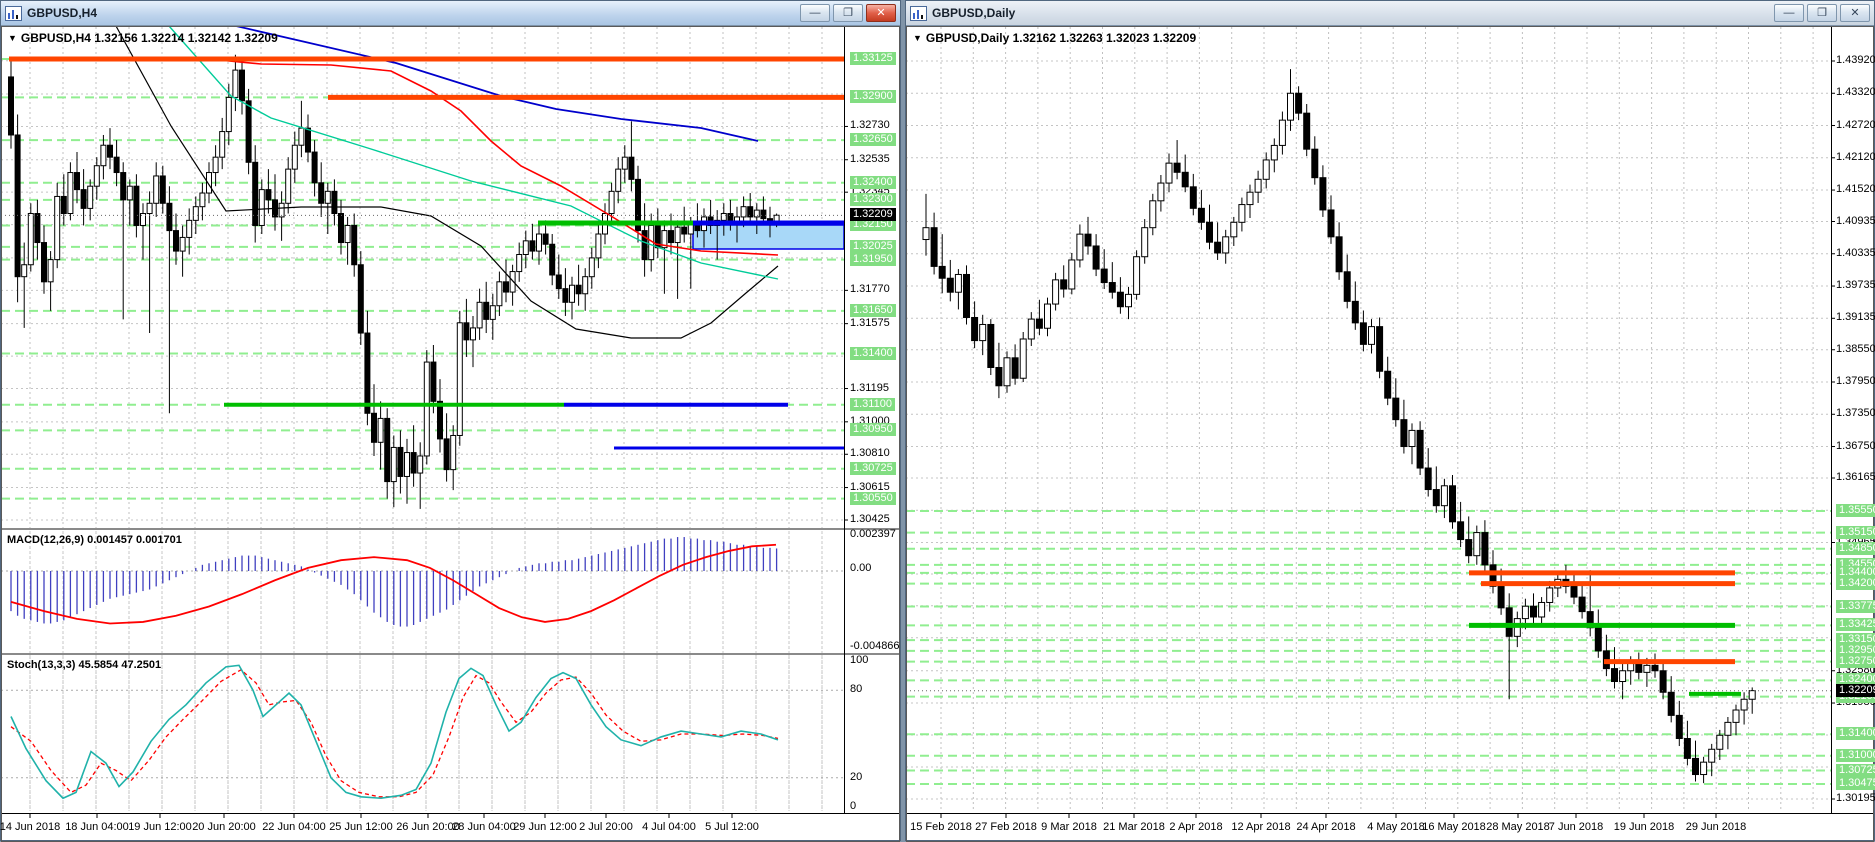 Image resolution: width=1875 pixels, height=842 pixels. I want to click on price-label: 1.40935, so click(1855, 220).